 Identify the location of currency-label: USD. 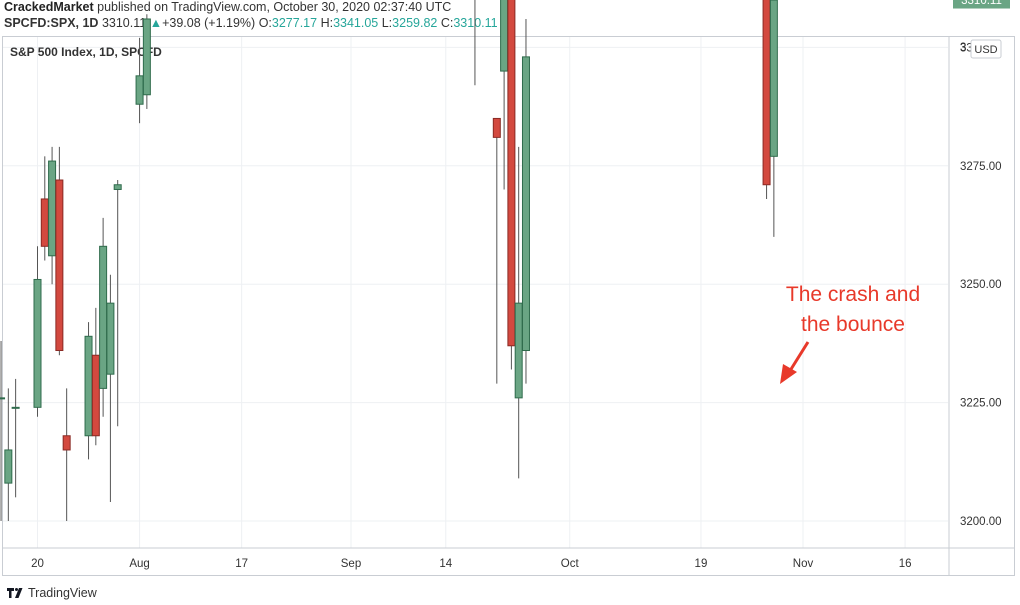
(985, 50).